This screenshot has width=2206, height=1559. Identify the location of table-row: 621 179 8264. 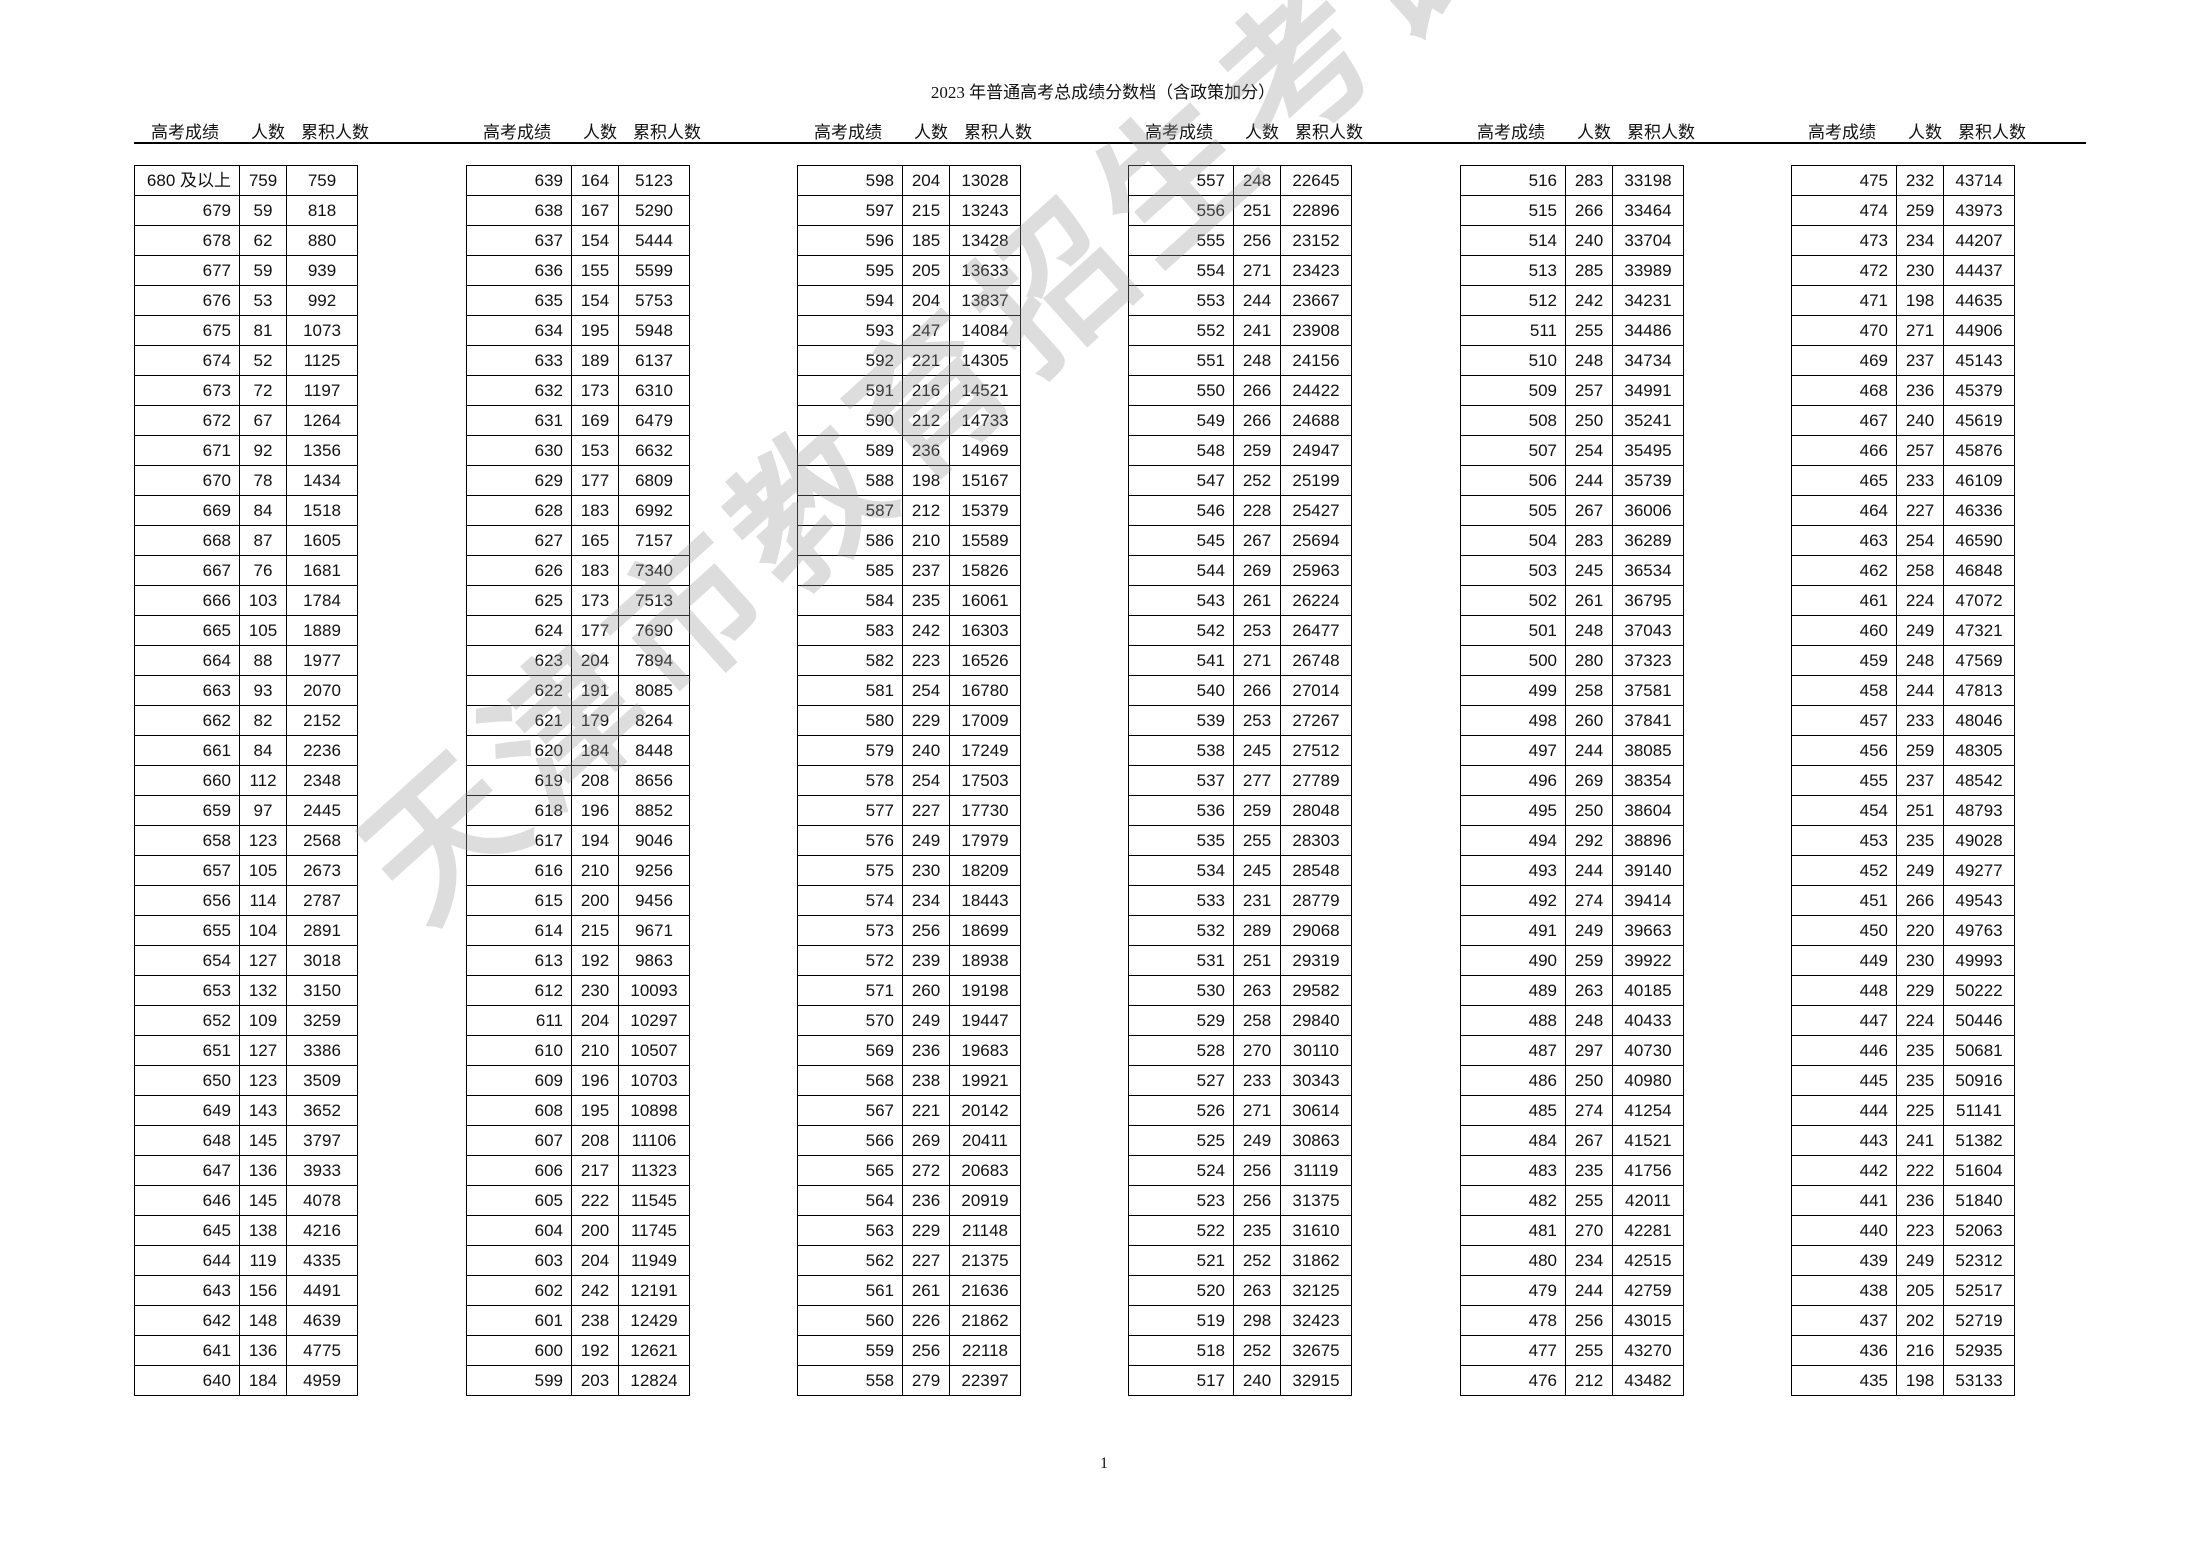
(578, 720).